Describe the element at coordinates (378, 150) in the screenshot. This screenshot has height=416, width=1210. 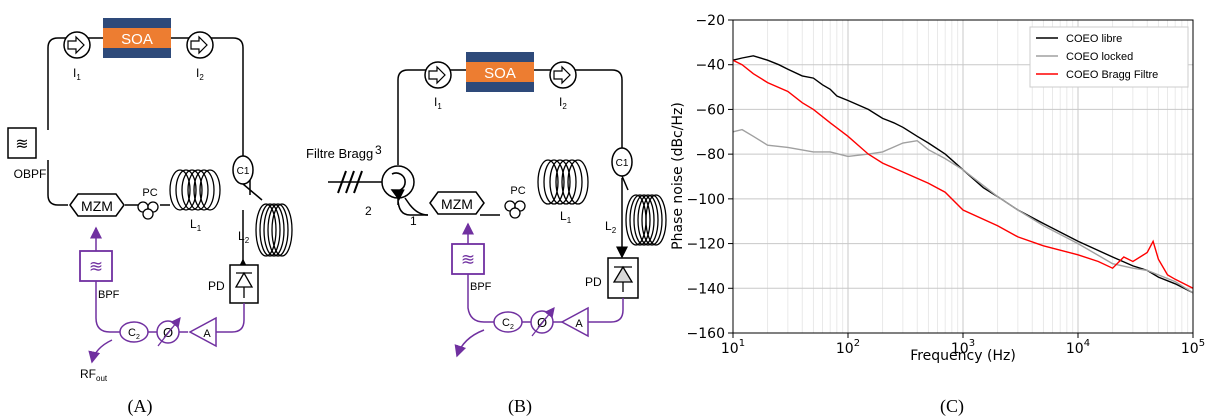
I see `port-3-label: 3` at that location.